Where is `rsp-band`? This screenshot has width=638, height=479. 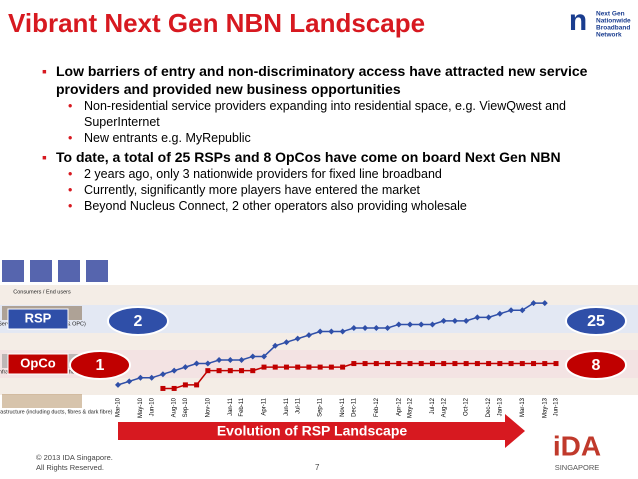
rsp-band is located at coordinates (319, 319).